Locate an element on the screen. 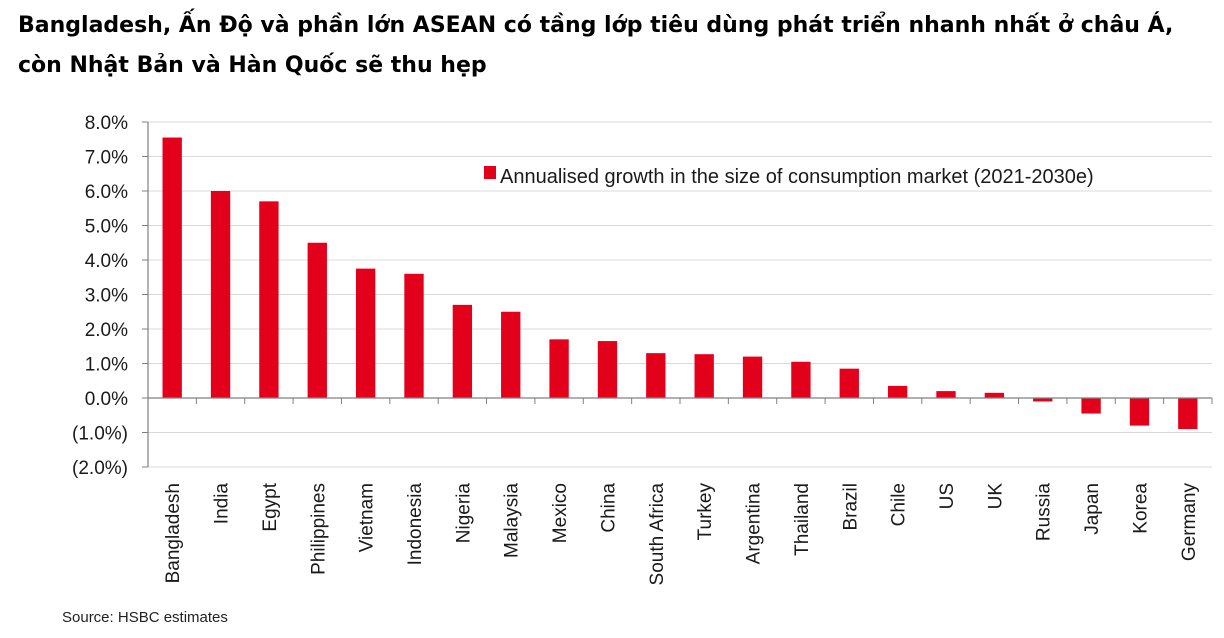 The image size is (1224, 638). x-tick-label: UK is located at coordinates (995, 496).